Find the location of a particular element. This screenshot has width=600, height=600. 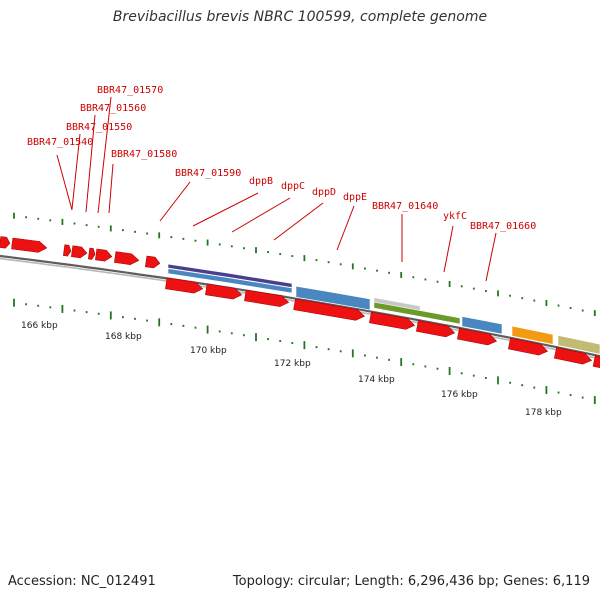

feature-bars is located at coordinates (383, 309).